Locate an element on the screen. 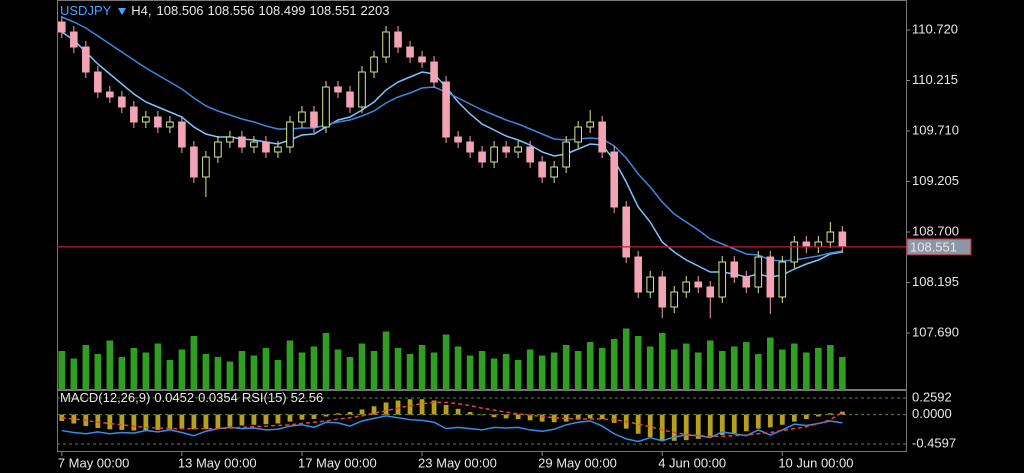  y-tick-label: 109.205 is located at coordinates (935, 180).